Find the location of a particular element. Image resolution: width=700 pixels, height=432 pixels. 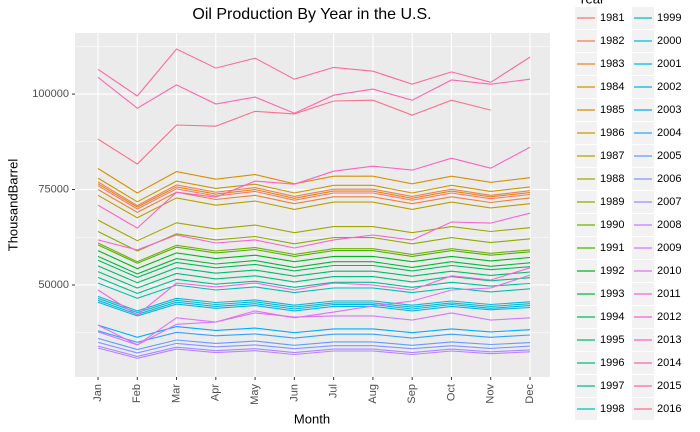

legend-label: 2005 is located at coordinates (669, 156).